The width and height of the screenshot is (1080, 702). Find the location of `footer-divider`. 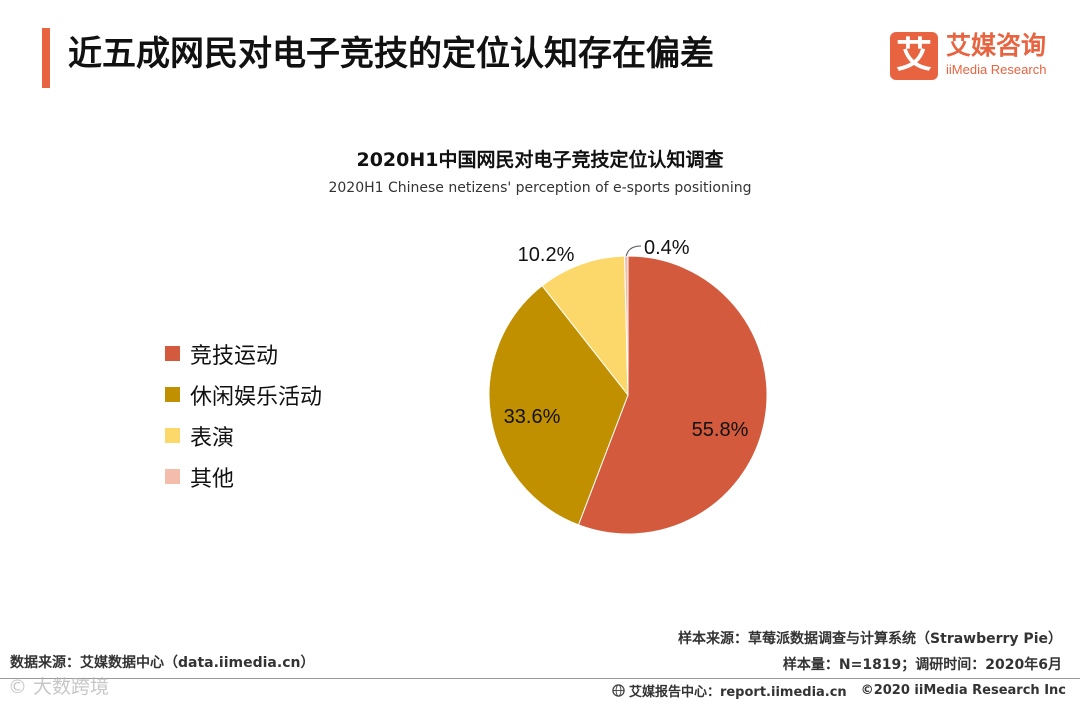

footer-divider is located at coordinates (540, 678).